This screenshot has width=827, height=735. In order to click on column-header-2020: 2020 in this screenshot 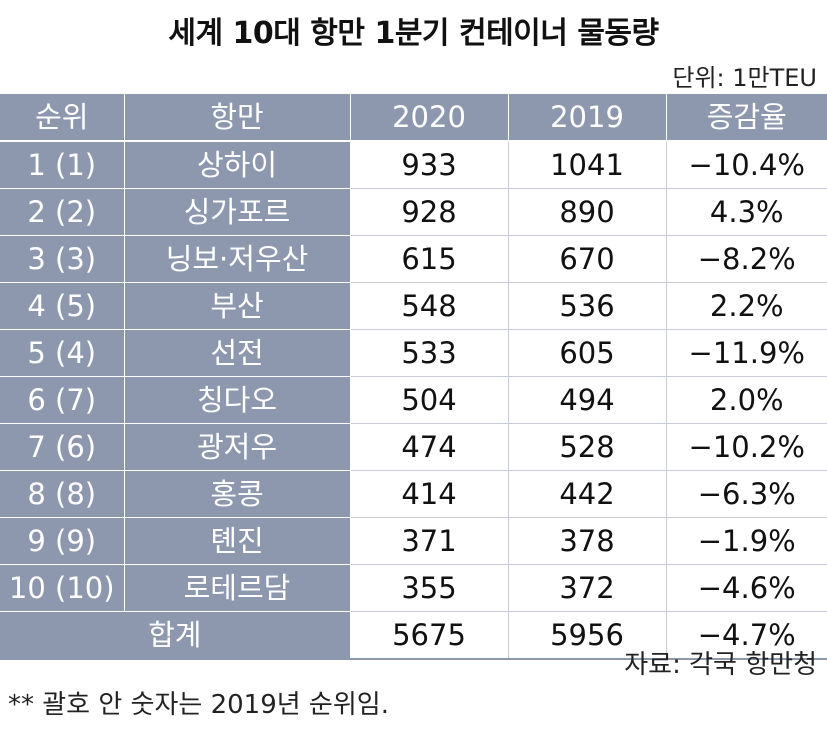, I will do `click(429, 118)`.